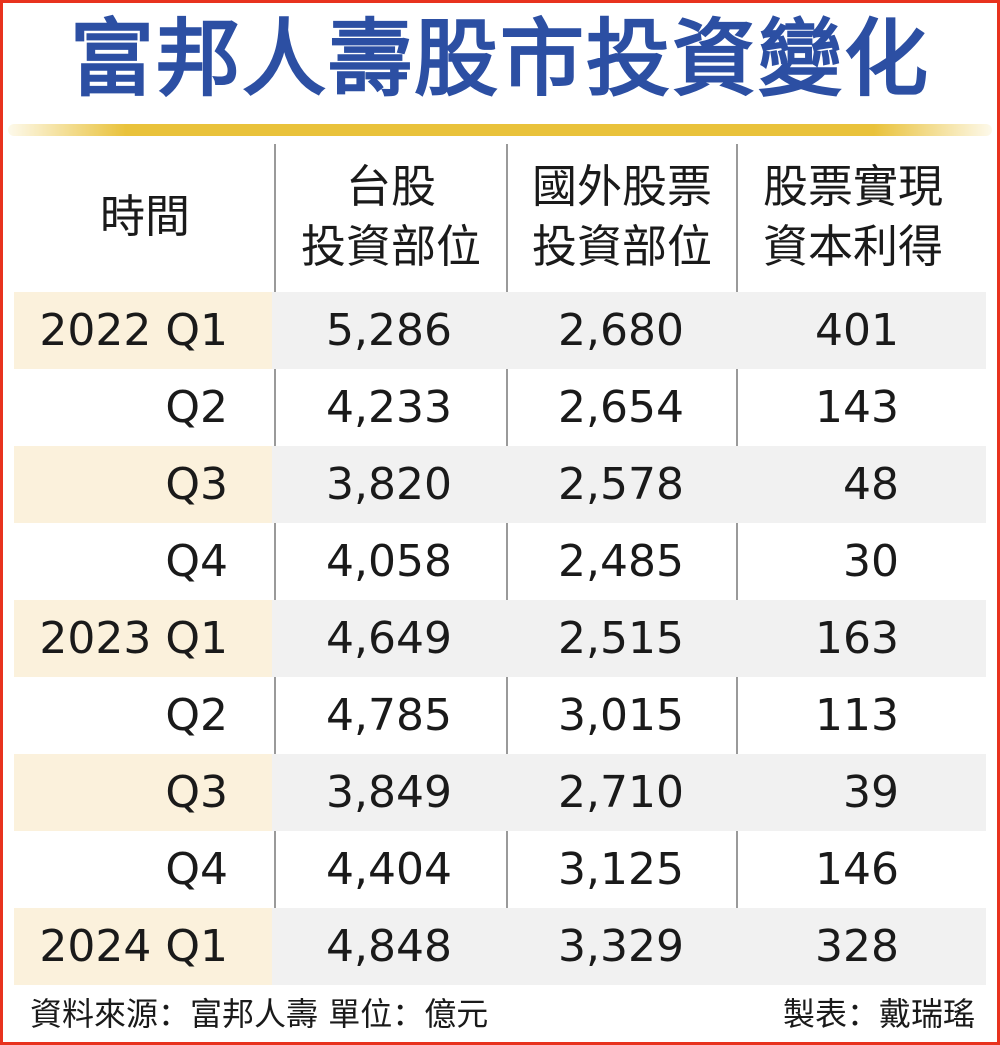  What do you see at coordinates (857, 946) in the screenshot?
I see `cell-capital-gain: 328` at bounding box center [857, 946].